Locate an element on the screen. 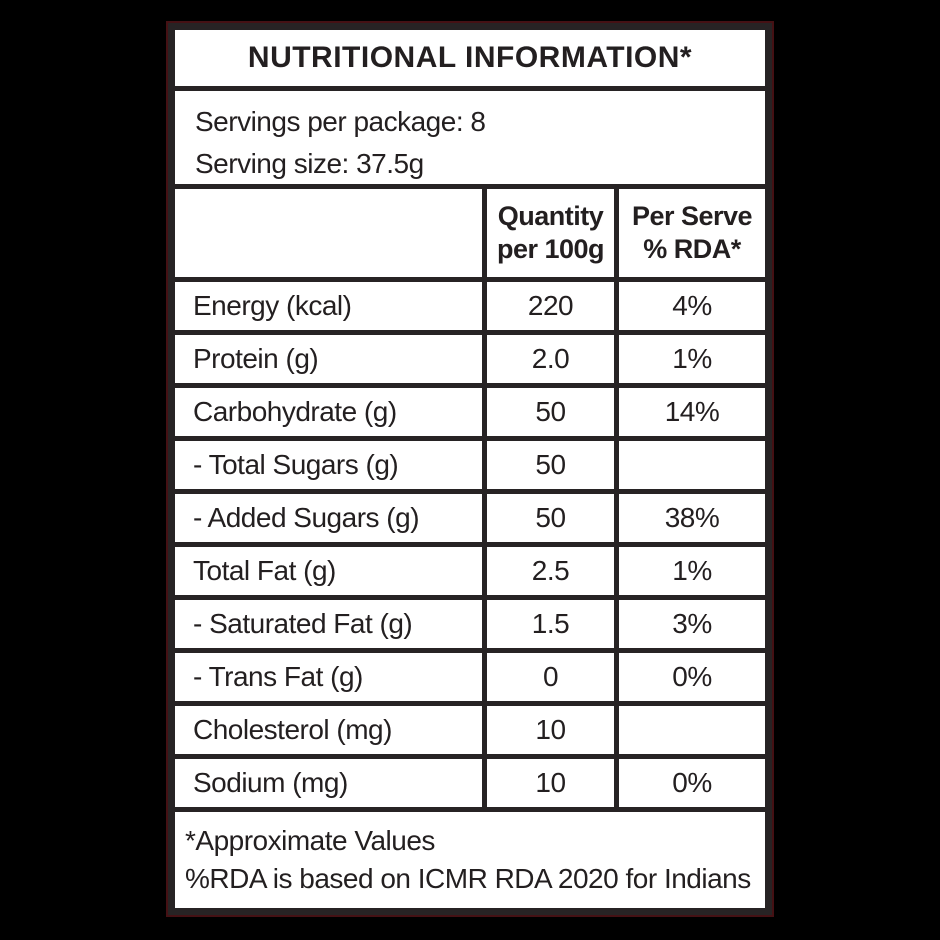  column-header-per-serve: Per Serve % RDA* is located at coordinates (692, 233).